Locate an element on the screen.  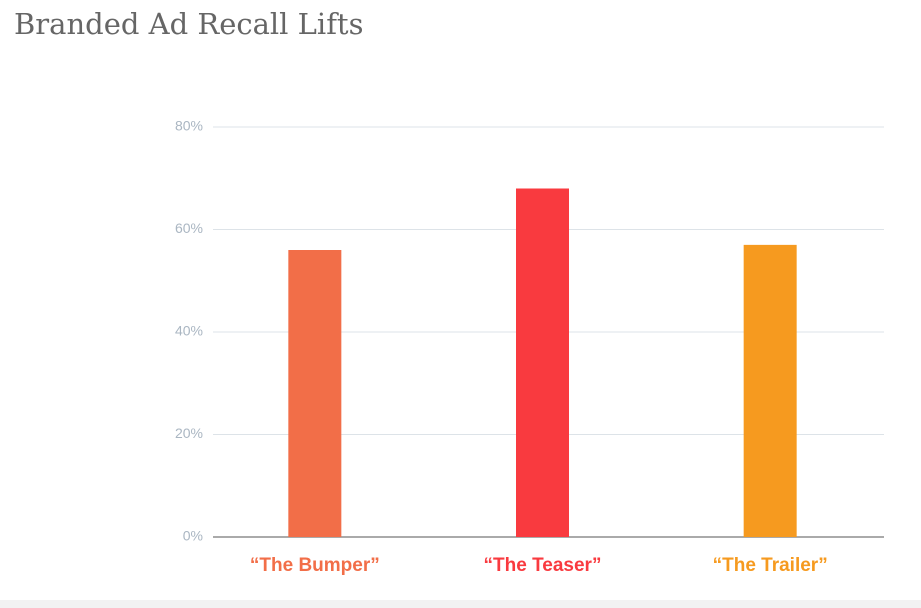
x-tick-label: “The Bumper” is located at coordinates (315, 565).